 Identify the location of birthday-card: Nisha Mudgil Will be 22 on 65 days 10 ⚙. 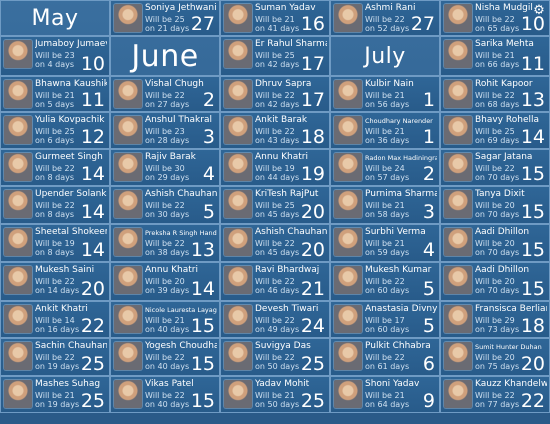
(495, 18).